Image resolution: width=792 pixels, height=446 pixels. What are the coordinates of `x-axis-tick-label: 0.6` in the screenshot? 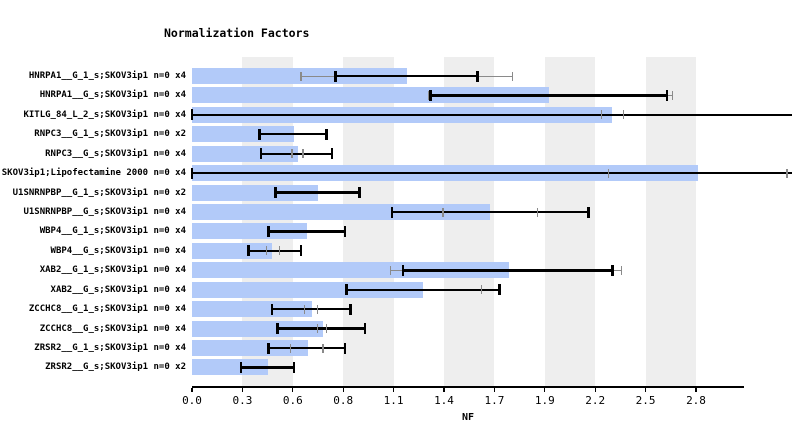 It's located at (292, 400).